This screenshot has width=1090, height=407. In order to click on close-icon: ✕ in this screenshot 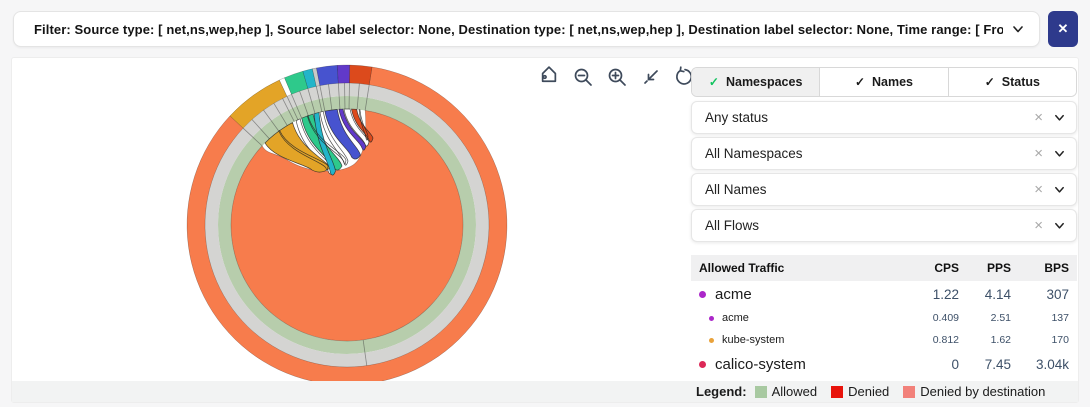, I will do `click(1063, 28)`.